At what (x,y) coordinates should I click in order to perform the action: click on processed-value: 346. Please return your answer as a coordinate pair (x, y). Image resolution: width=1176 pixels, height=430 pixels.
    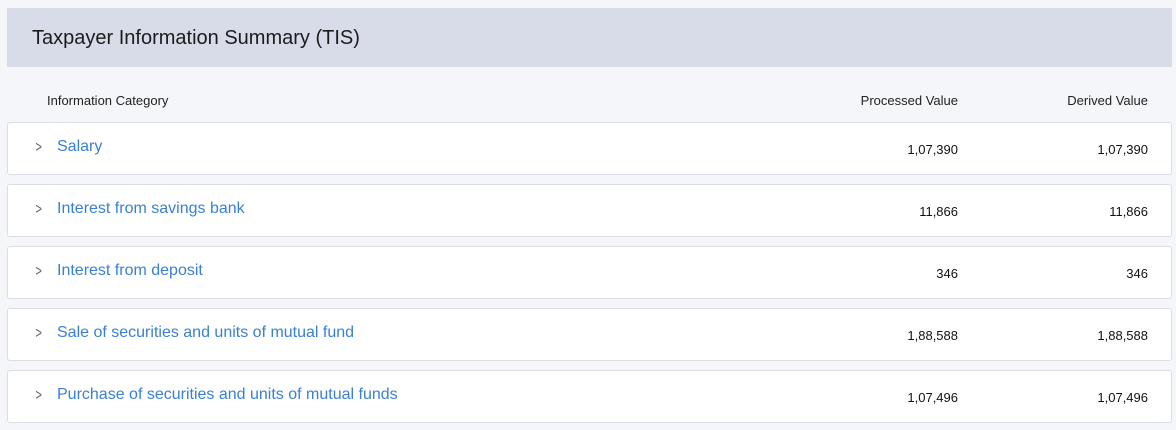
    Looking at the image, I should click on (947, 273).